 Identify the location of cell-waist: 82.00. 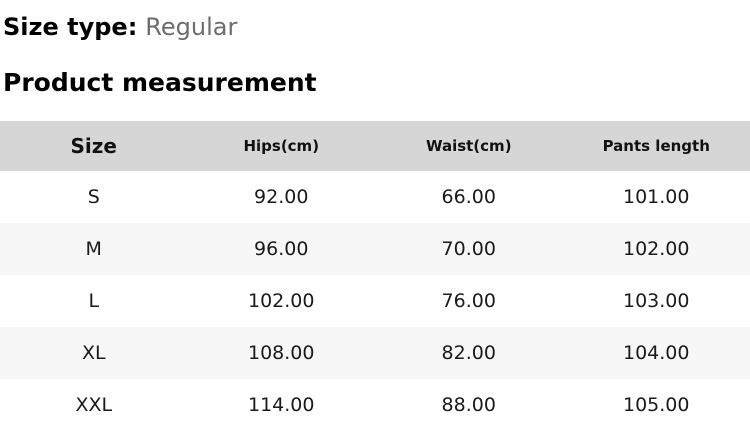
(469, 353).